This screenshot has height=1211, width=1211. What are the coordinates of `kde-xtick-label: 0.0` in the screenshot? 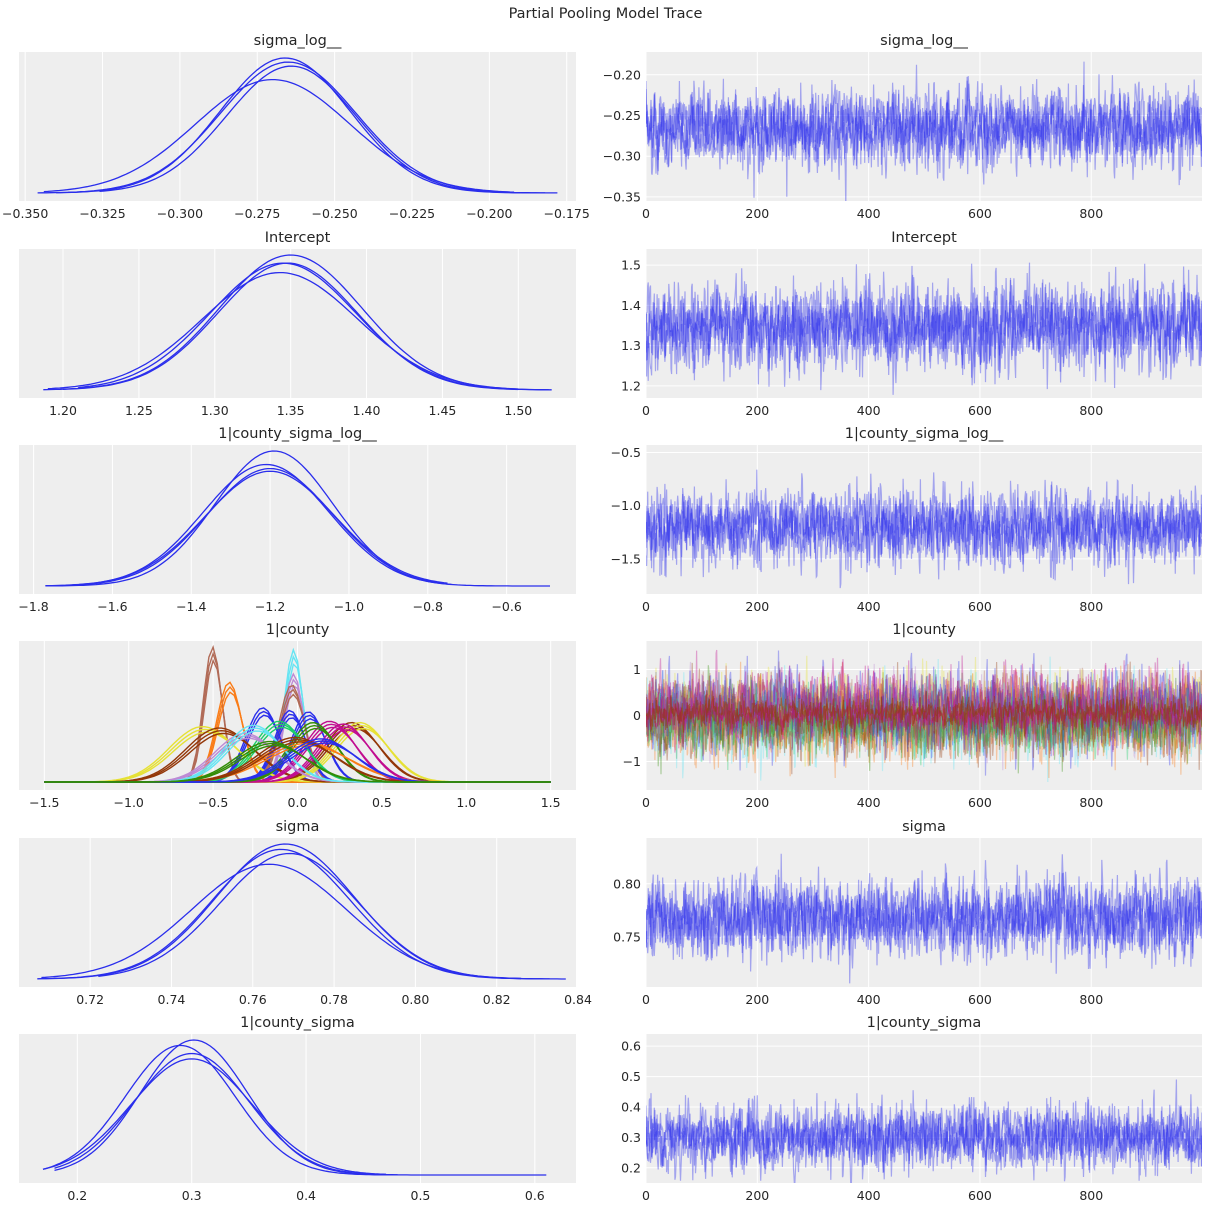 It's located at (298, 802).